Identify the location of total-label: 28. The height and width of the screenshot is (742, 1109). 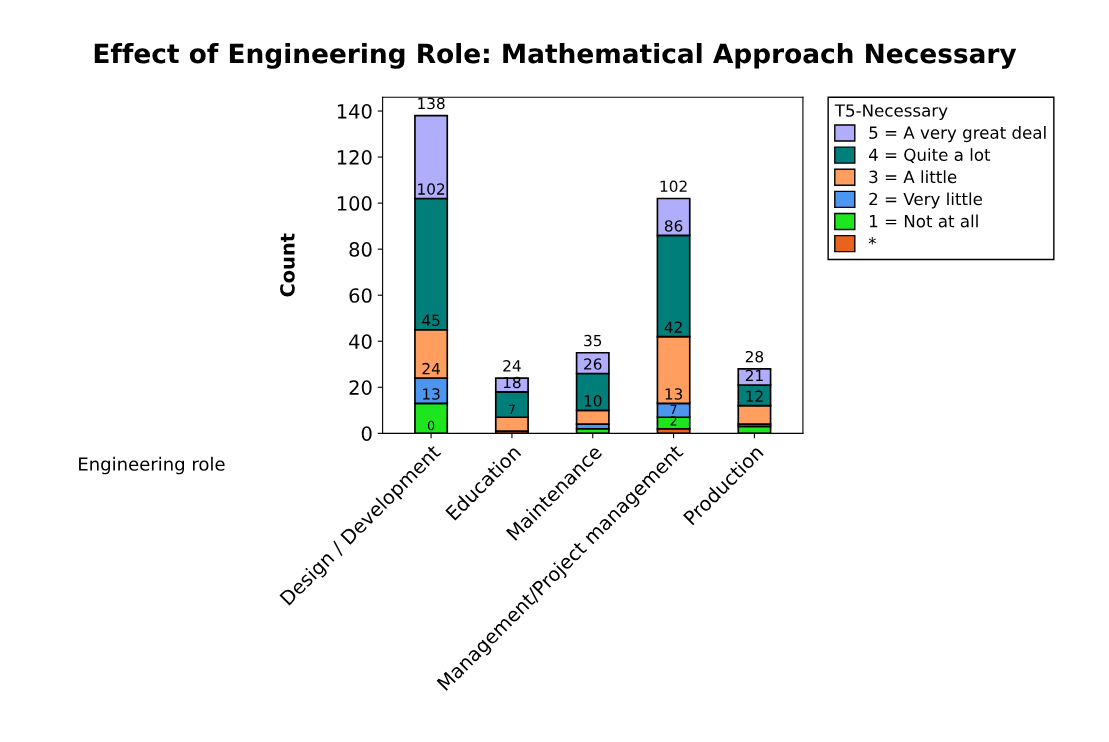
(754, 356).